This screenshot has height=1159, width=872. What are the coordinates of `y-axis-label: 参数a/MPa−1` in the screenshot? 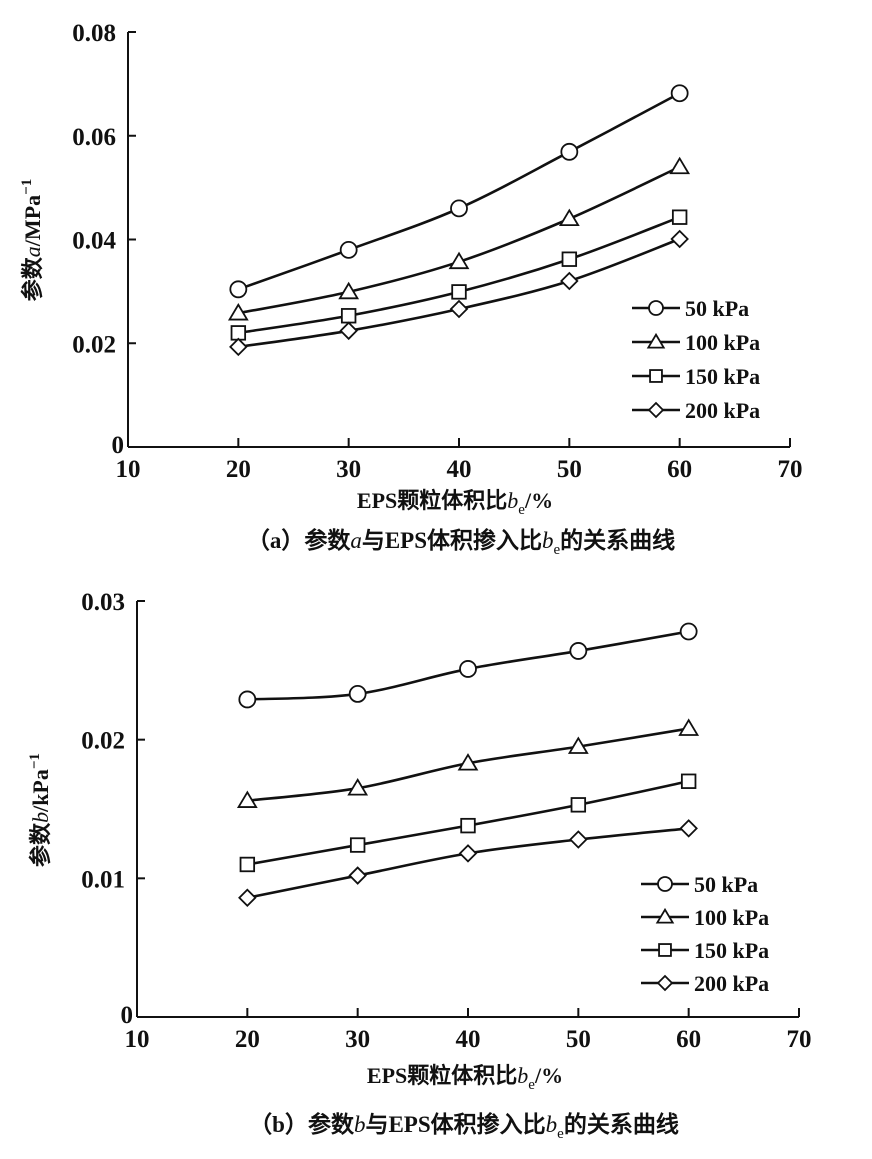 It's located at (32, 240).